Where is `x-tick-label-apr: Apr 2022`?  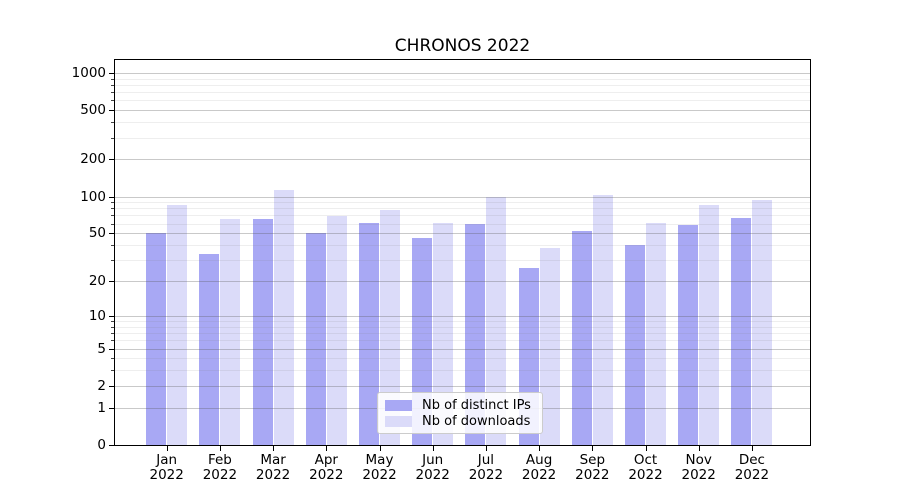 x-tick-label-apr: Apr 2022 is located at coordinates (326, 468).